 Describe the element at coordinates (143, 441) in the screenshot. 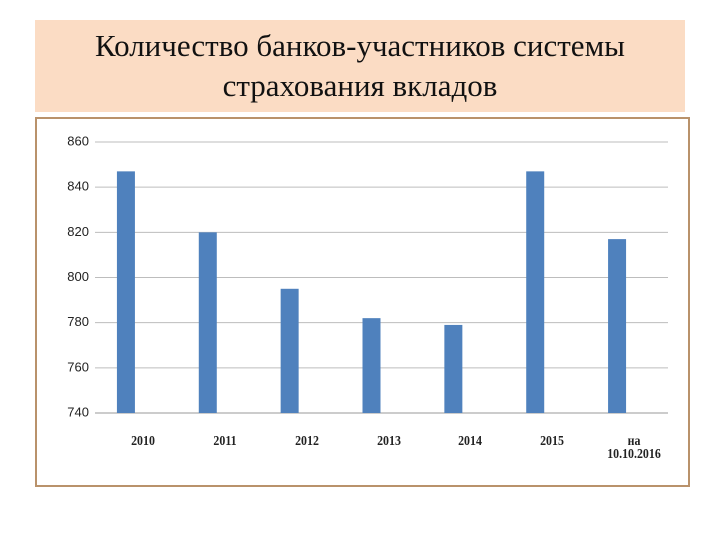

I see `x-tick-label: 2010` at that location.